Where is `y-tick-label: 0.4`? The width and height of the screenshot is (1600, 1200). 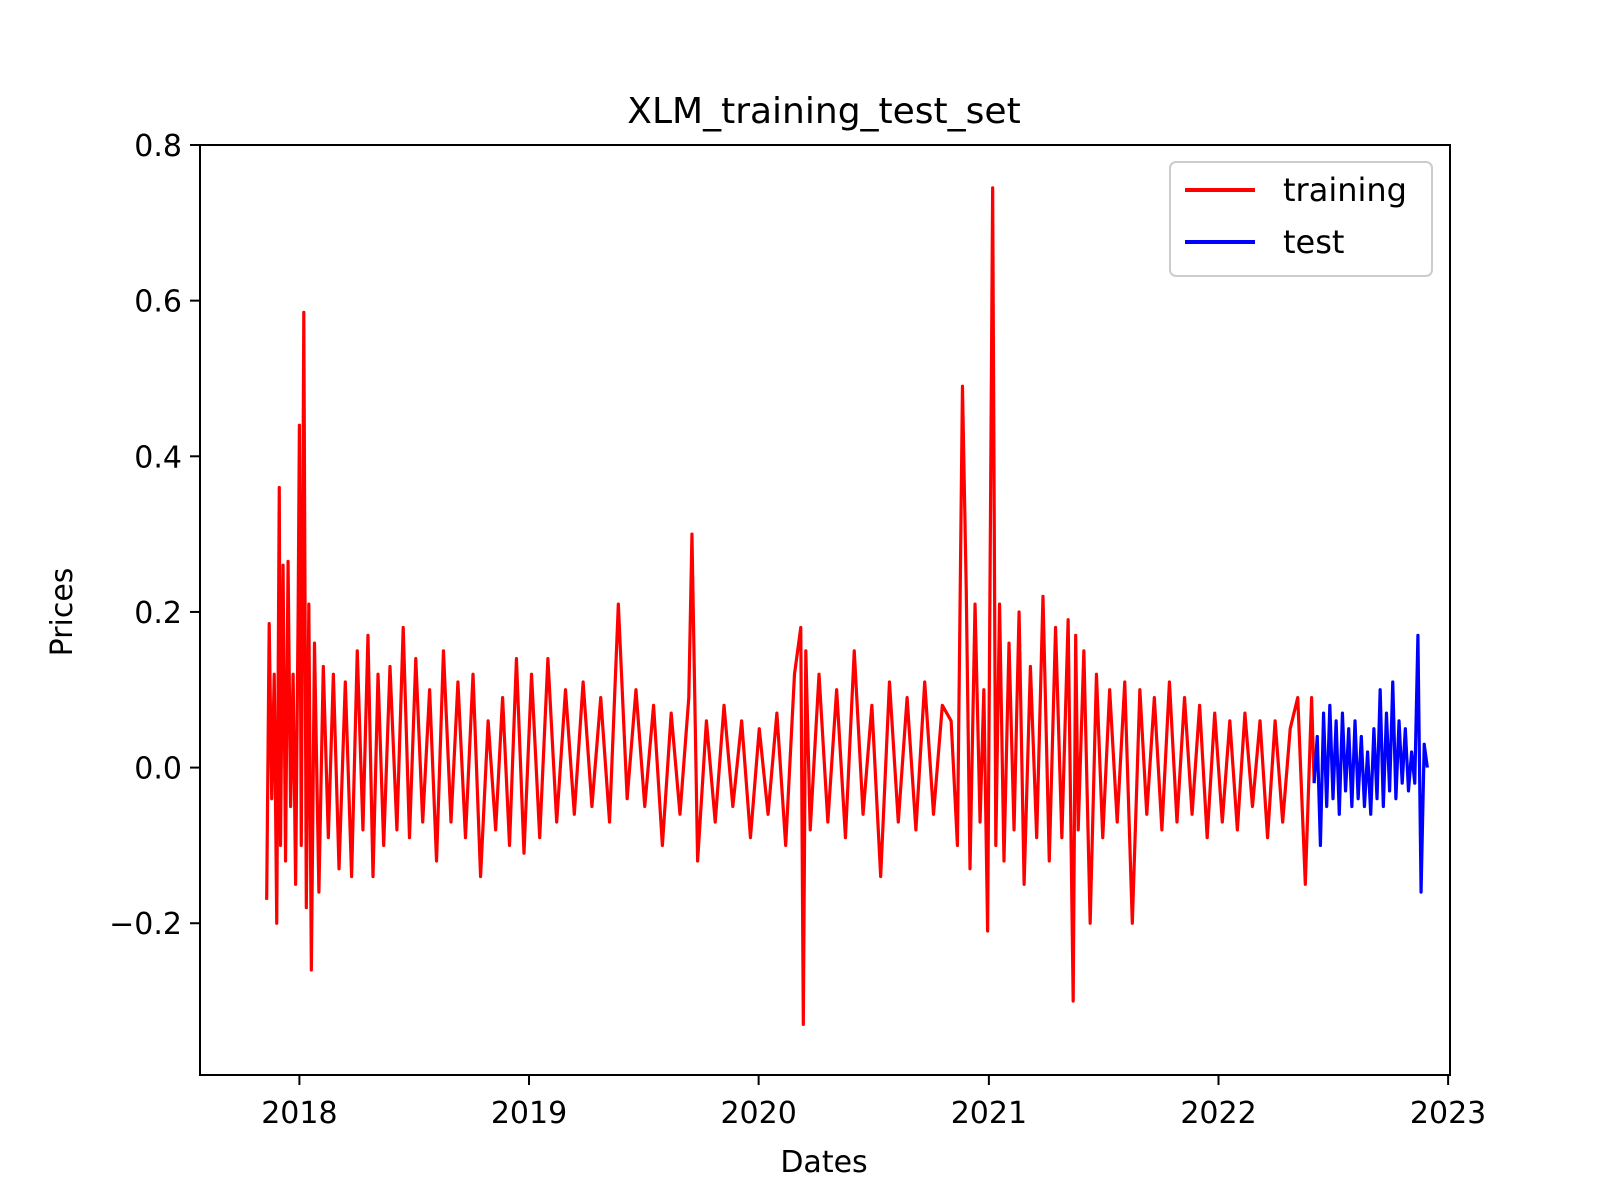
y-tick-label: 0.4 is located at coordinates (158, 457).